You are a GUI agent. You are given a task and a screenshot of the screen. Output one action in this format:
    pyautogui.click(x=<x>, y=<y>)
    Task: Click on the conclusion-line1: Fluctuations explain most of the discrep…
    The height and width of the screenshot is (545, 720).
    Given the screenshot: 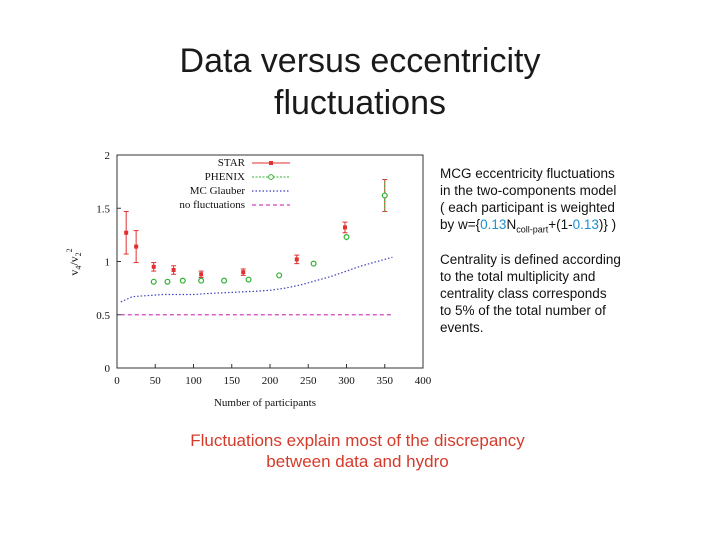 What is the action you would take?
    pyautogui.click(x=357, y=440)
    